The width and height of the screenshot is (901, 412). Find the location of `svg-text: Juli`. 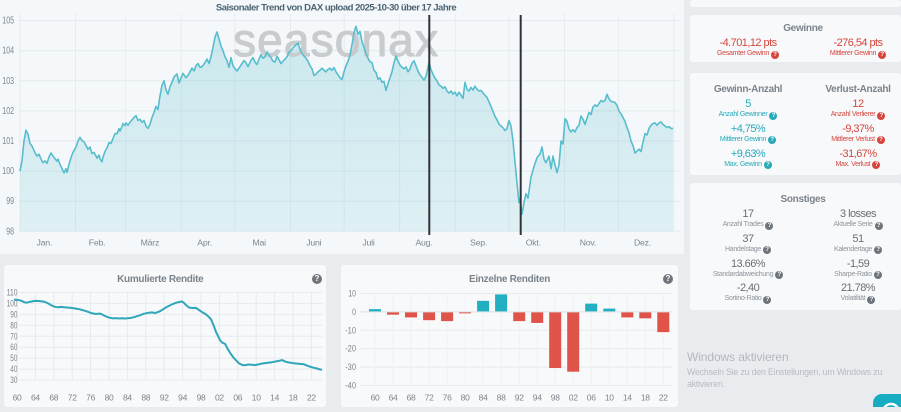

svg-text: Juli is located at coordinates (368, 243).